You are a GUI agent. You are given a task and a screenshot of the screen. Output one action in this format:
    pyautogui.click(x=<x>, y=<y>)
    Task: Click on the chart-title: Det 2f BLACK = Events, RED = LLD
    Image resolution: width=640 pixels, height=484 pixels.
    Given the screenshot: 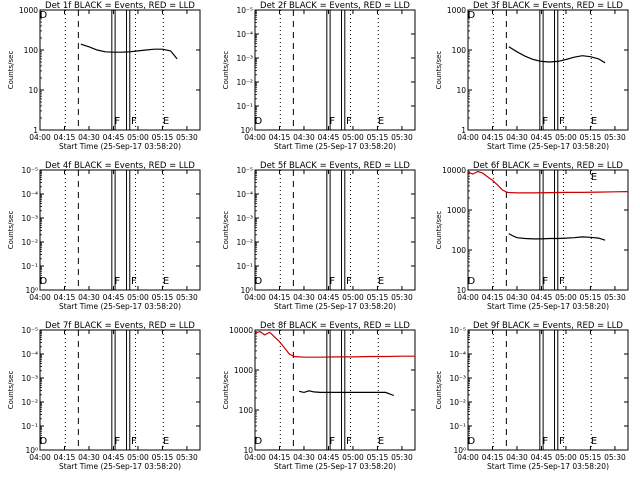 What is the action you would take?
    pyautogui.click(x=335, y=6)
    